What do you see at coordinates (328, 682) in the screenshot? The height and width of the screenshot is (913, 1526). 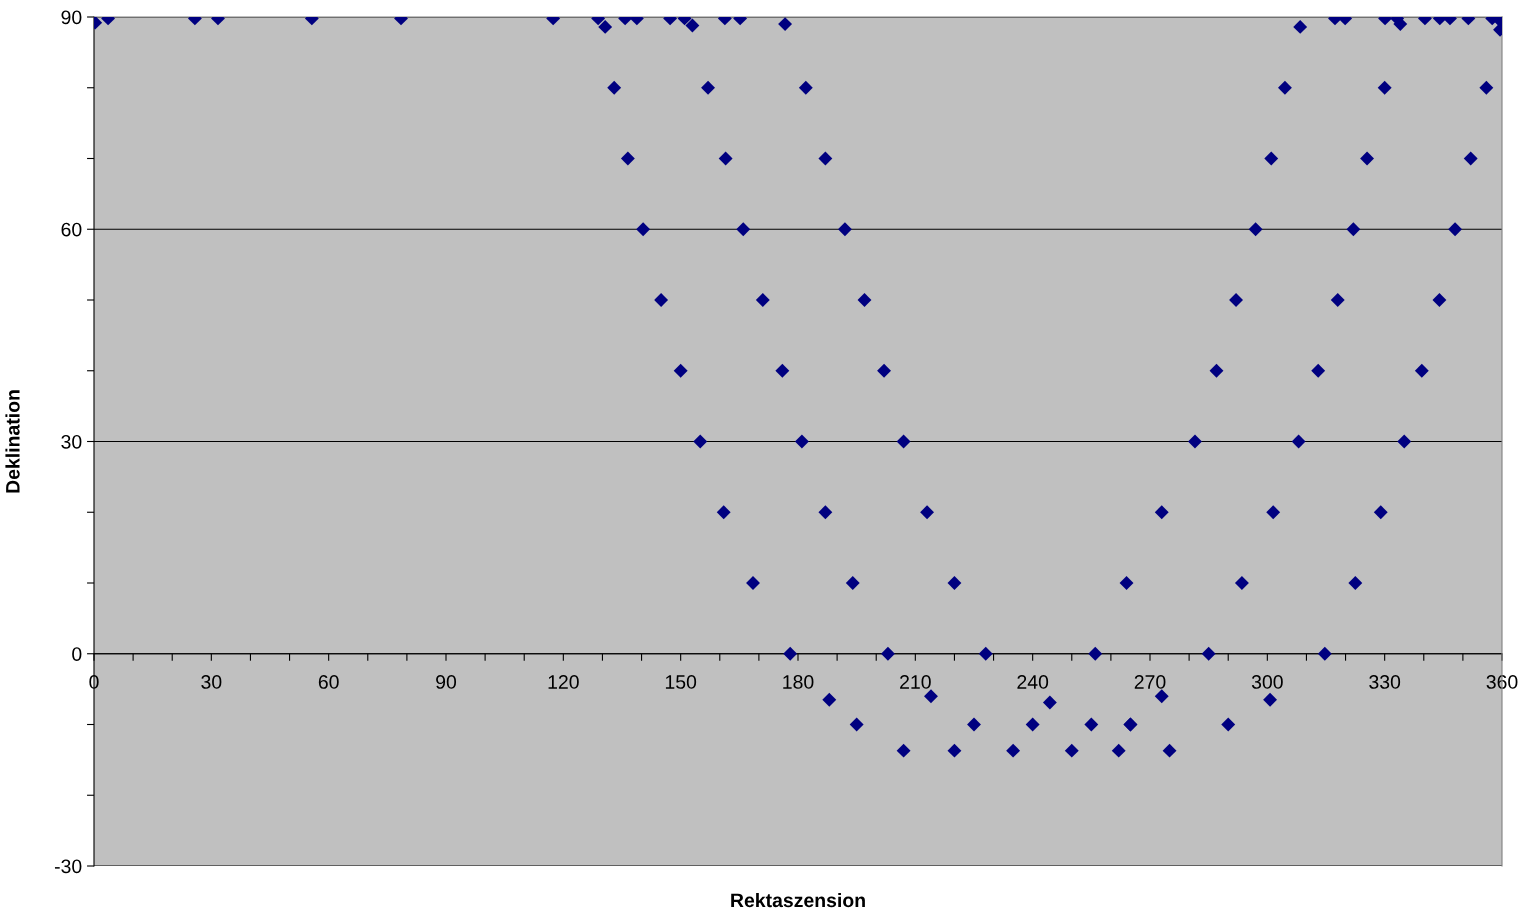 I see `x-tick-label: 60` at bounding box center [328, 682].